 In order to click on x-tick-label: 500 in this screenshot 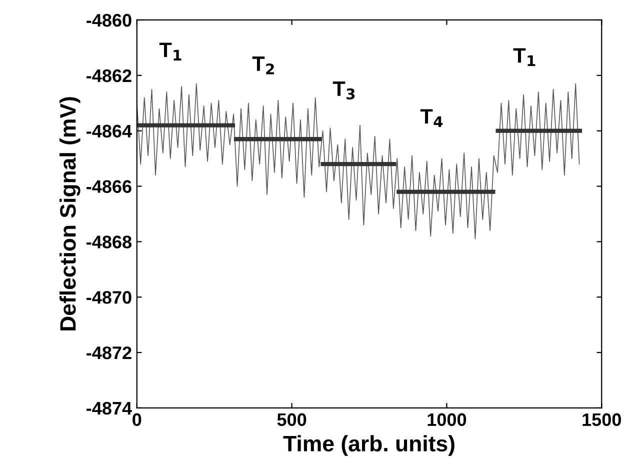, I will do `click(291, 419)`.